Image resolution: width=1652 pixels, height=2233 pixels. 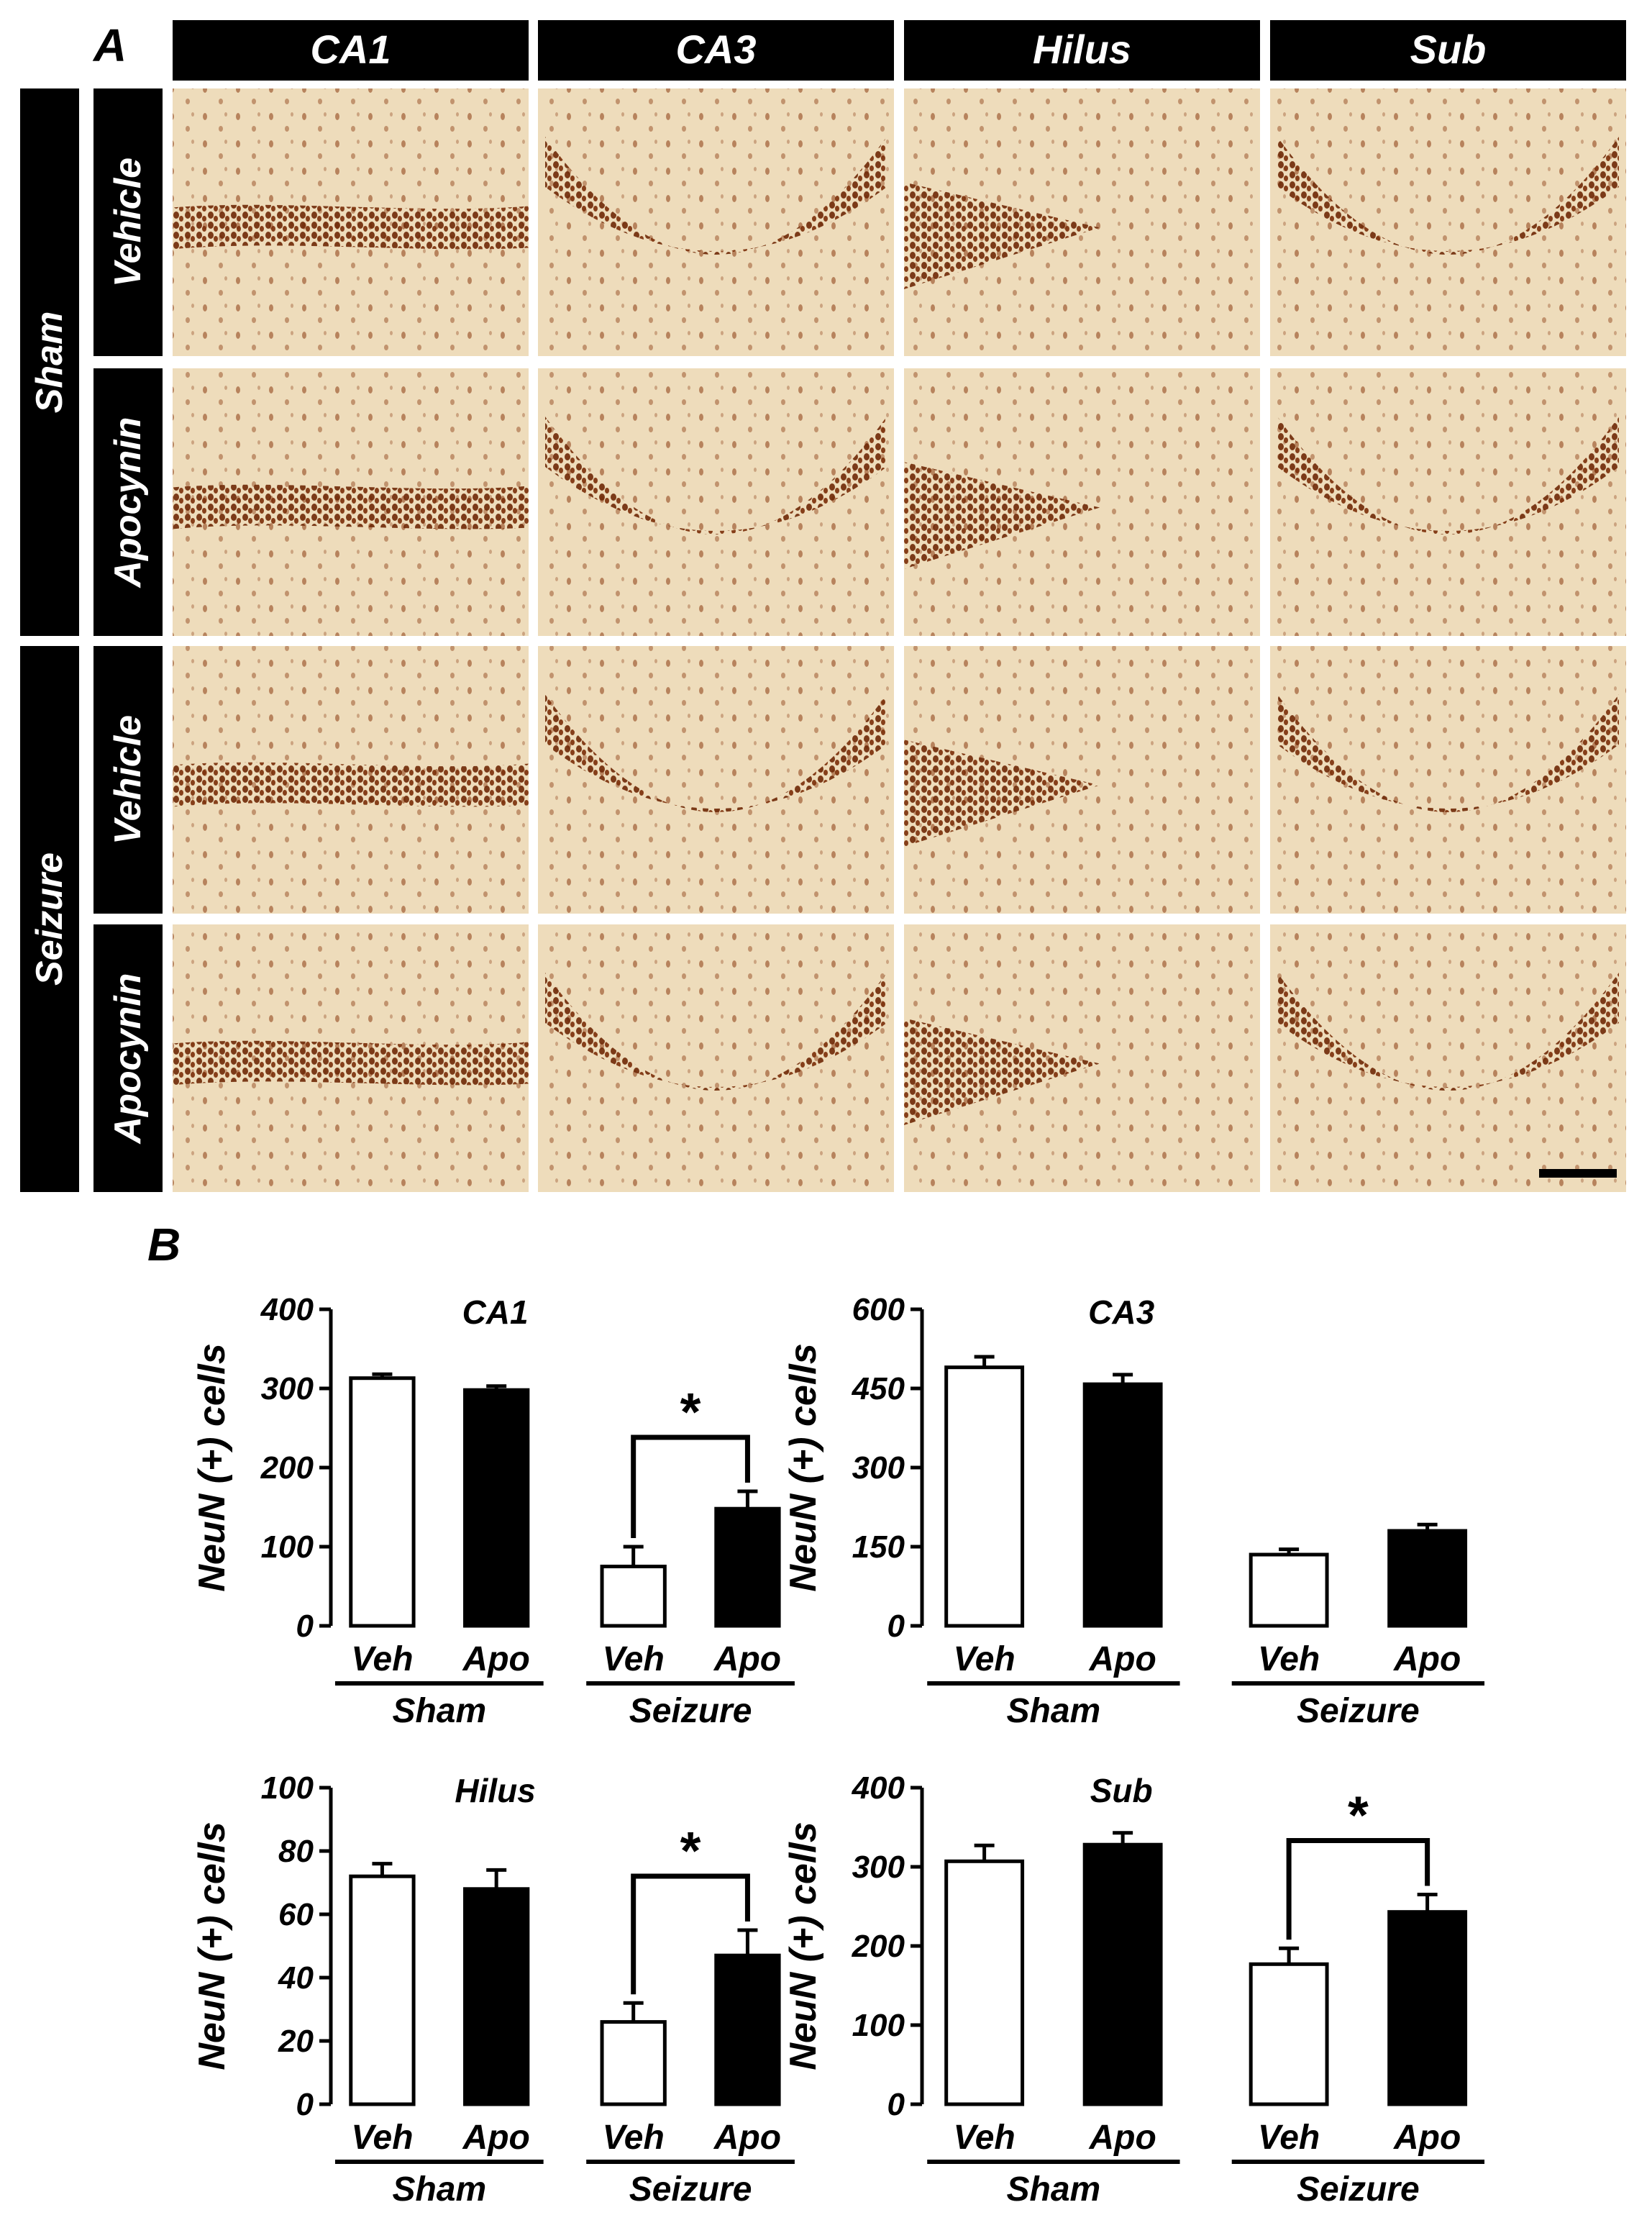 I want to click on y-tick-label: 450, so click(x=878, y=1388).